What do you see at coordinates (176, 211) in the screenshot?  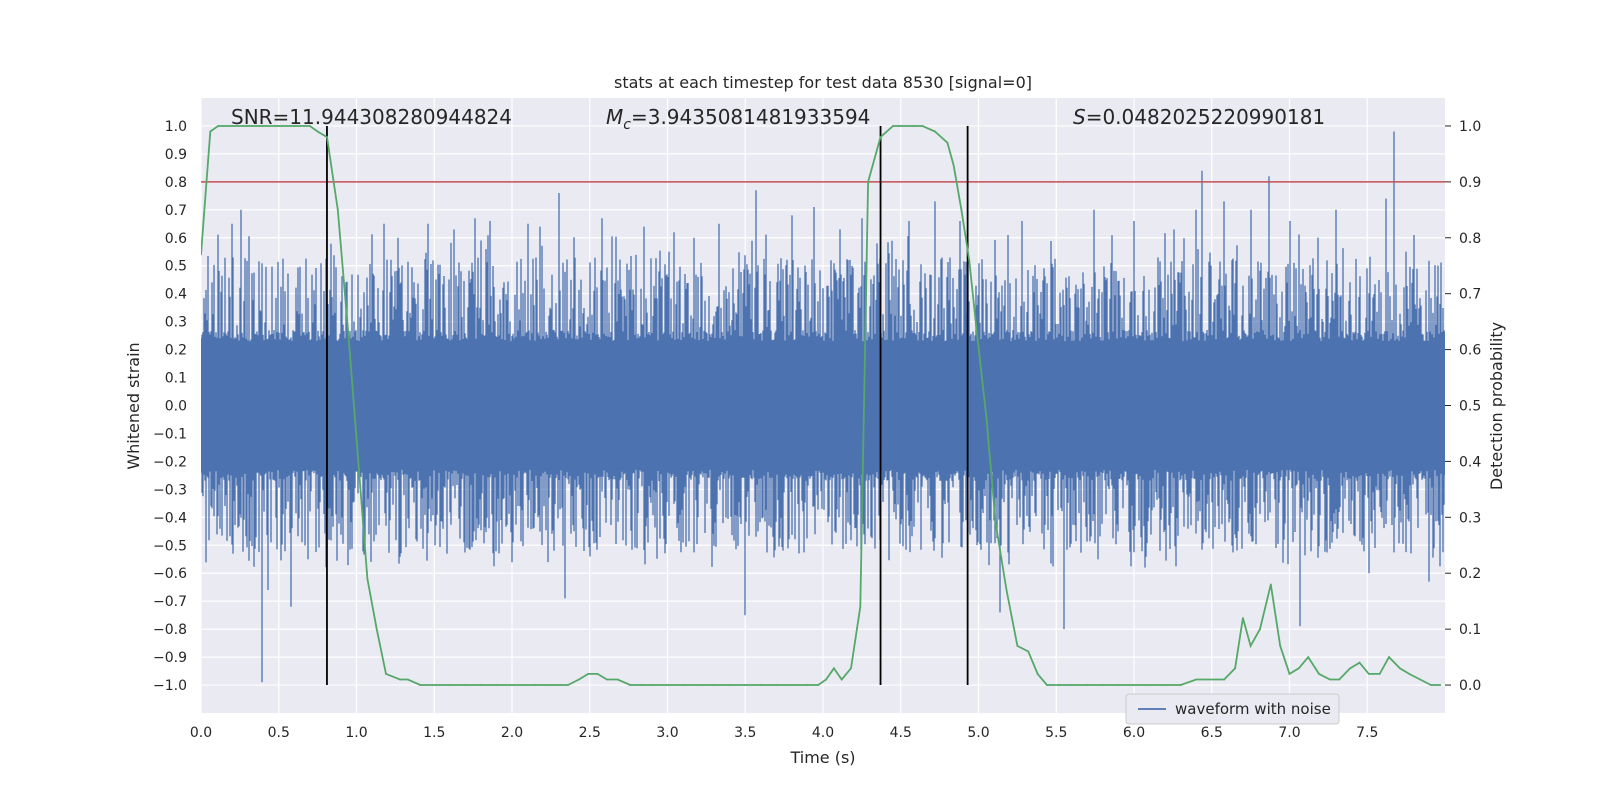 I see `y-left-tick-label: 0.7` at bounding box center [176, 211].